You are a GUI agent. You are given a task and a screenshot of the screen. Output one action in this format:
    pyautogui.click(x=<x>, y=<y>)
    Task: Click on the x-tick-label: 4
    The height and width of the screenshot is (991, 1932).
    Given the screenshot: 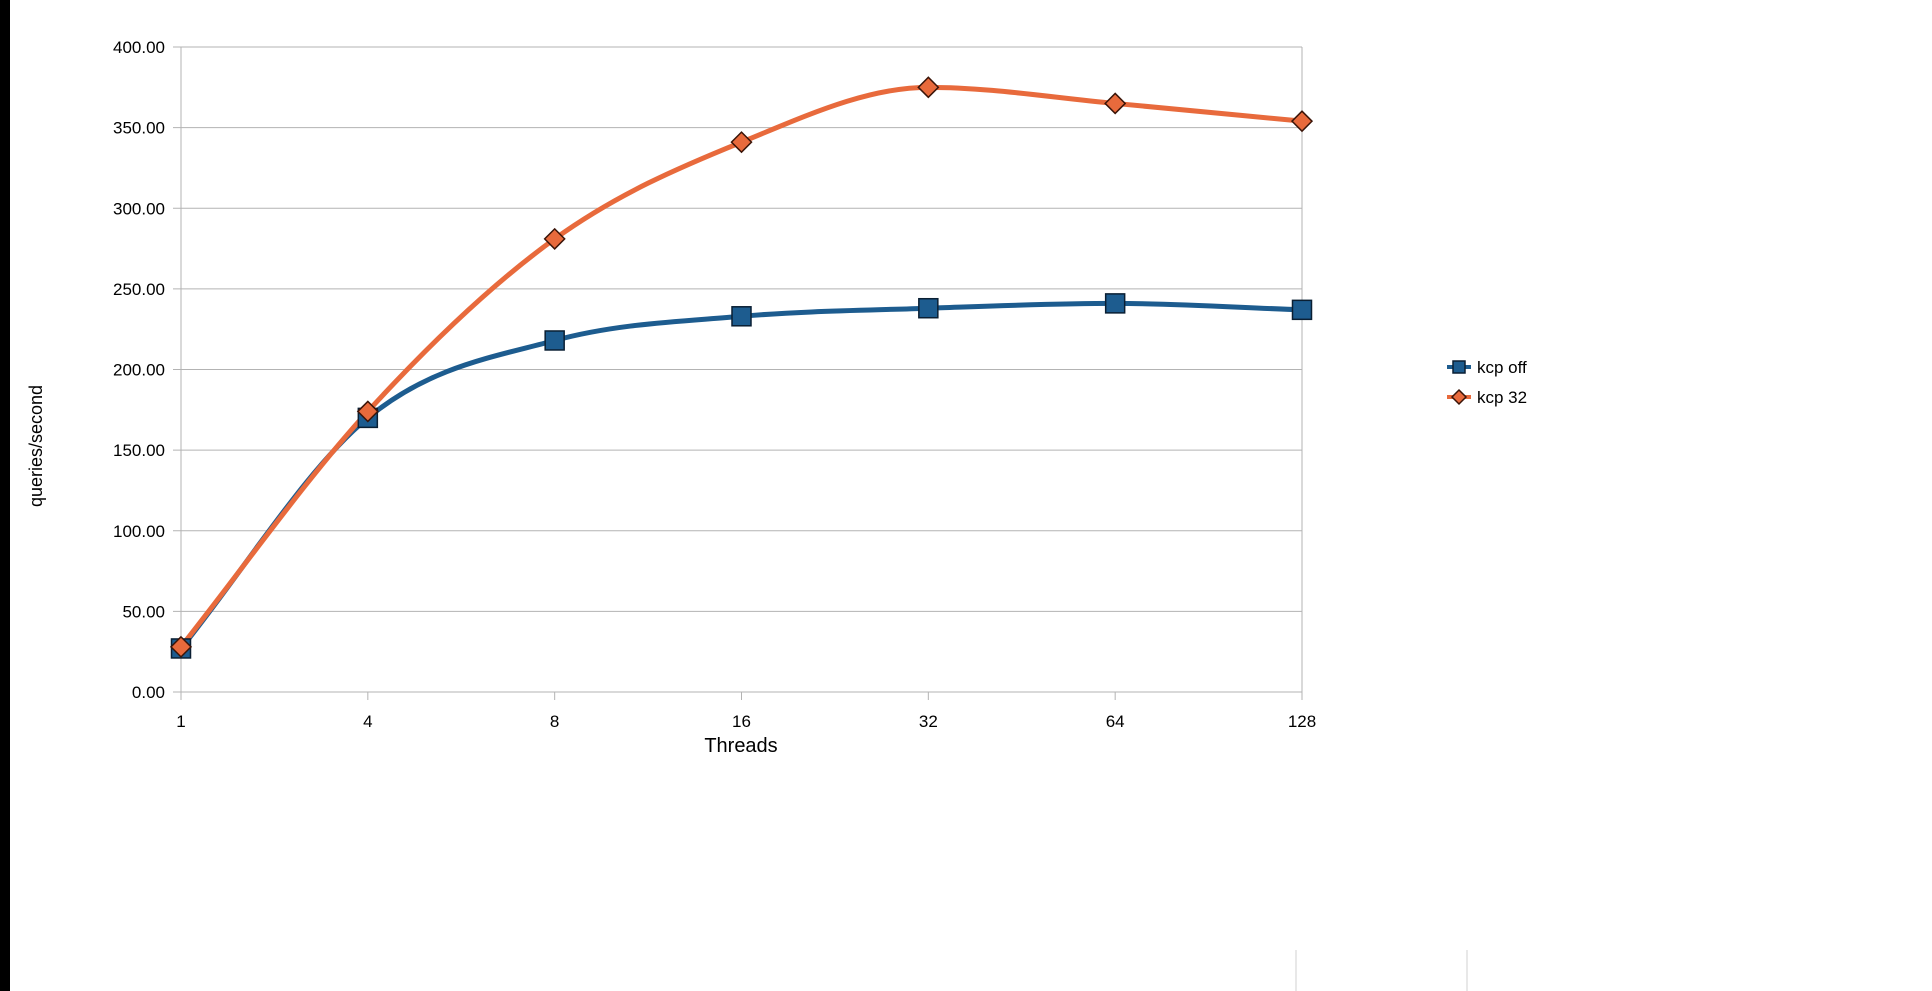 What is the action you would take?
    pyautogui.click(x=367, y=721)
    